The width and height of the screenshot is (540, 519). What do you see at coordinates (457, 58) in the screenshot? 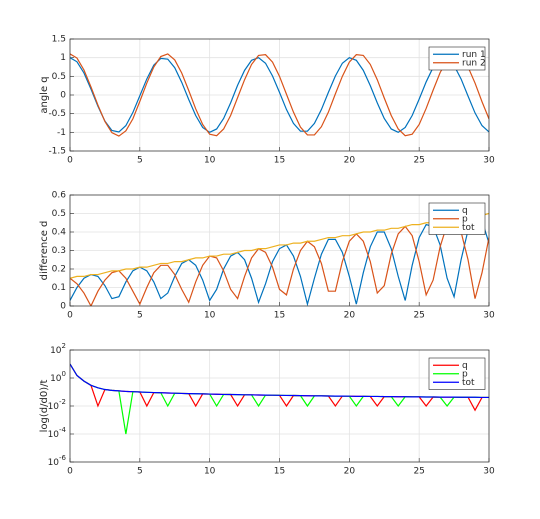
I see `legend-box` at bounding box center [457, 58].